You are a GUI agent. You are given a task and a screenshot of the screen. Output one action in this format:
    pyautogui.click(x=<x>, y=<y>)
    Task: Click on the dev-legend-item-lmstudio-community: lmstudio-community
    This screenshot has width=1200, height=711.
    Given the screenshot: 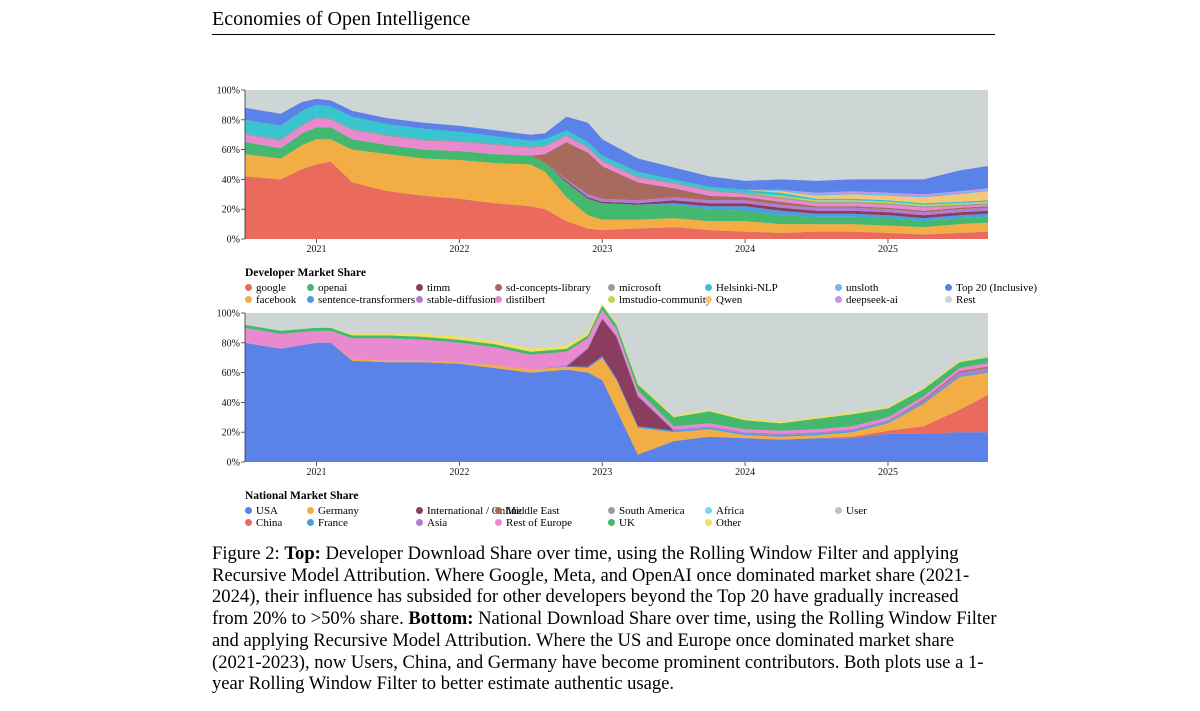 What is the action you would take?
    pyautogui.click(x=659, y=300)
    